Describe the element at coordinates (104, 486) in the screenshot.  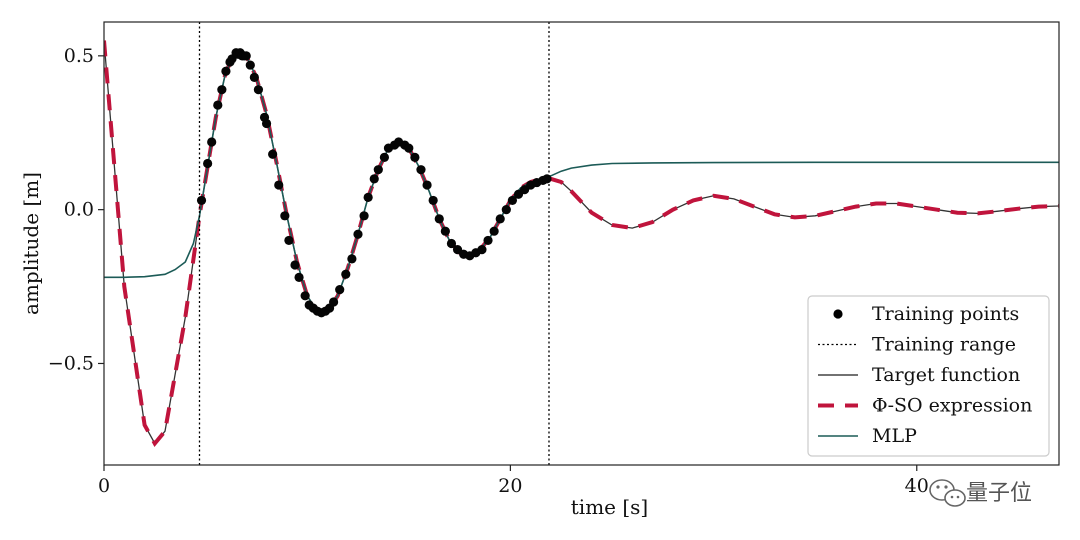
I see `x-tick-label: 0` at that location.